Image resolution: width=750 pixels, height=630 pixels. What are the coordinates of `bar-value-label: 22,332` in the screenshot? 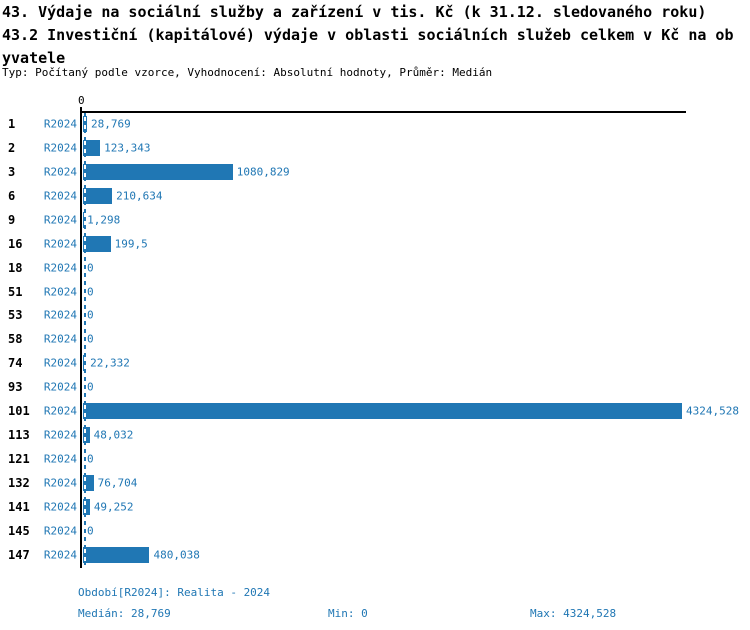 It's located at (110, 363).